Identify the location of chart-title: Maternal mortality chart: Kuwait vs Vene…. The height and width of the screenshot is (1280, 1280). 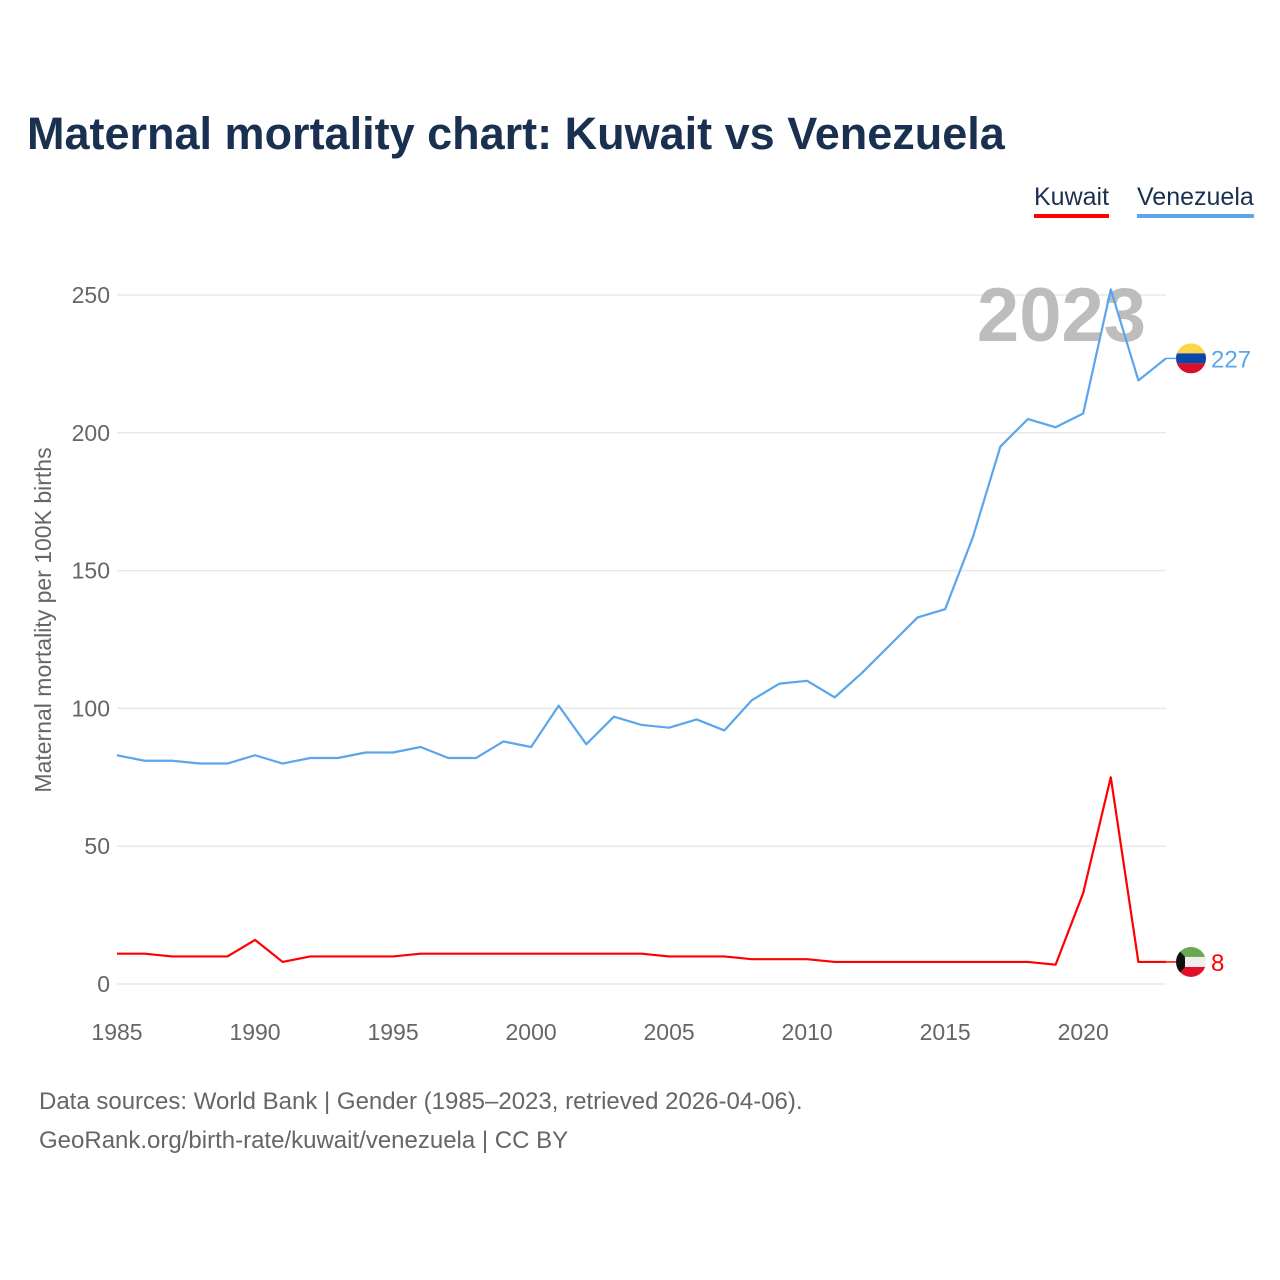
(516, 133).